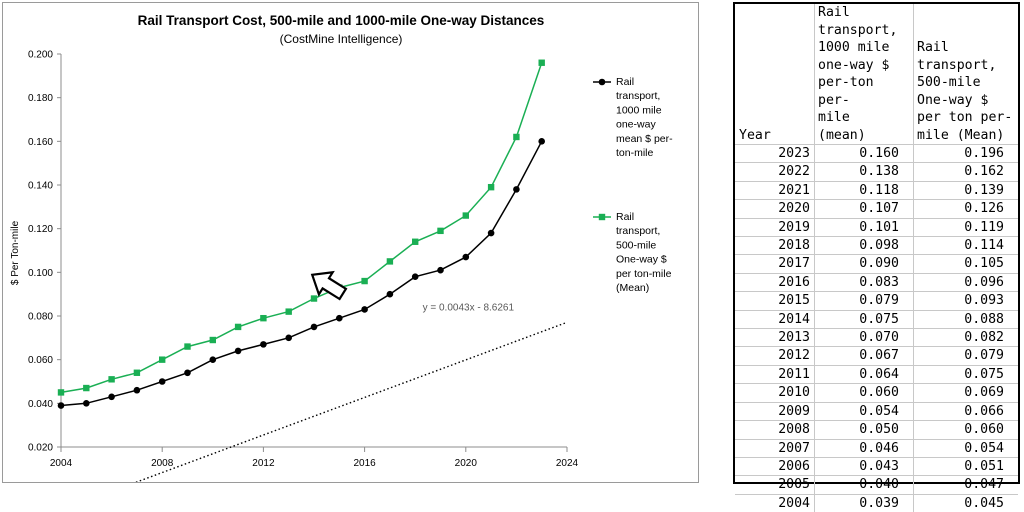 The height and width of the screenshot is (512, 1024). What do you see at coordinates (965, 466) in the screenshot?
I see `value-500-mile-cell: 0.051` at bounding box center [965, 466].